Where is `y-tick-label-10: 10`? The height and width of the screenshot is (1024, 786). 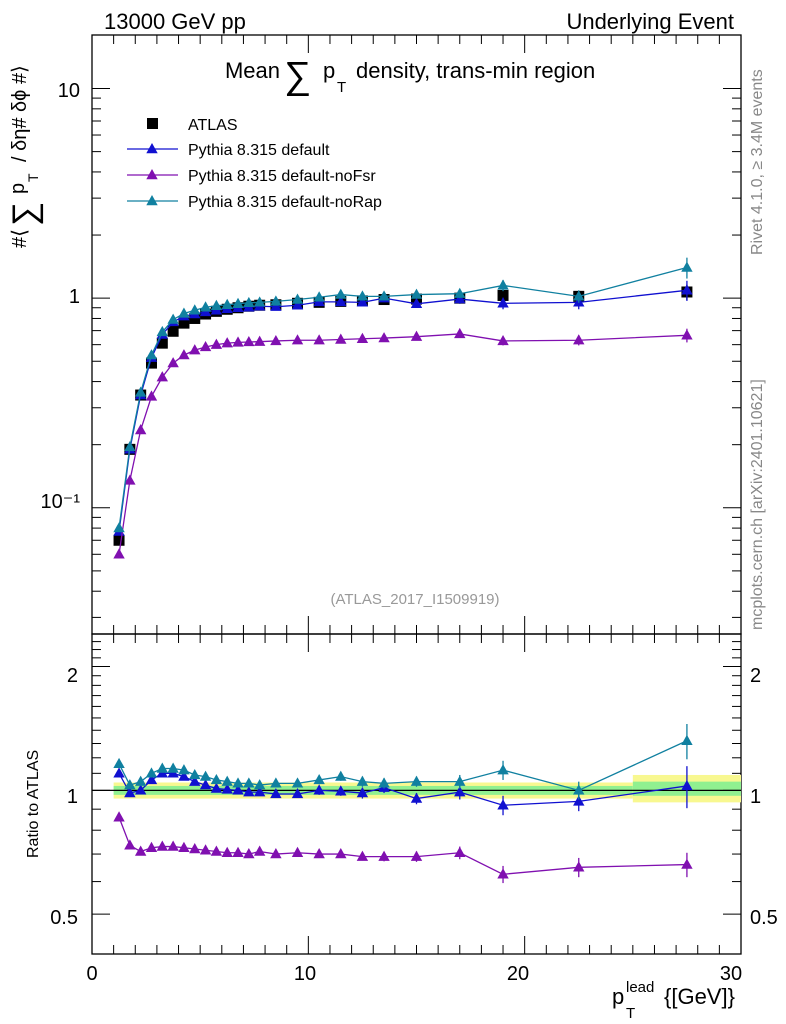 y-tick-label-10: 10 is located at coordinates (69, 91).